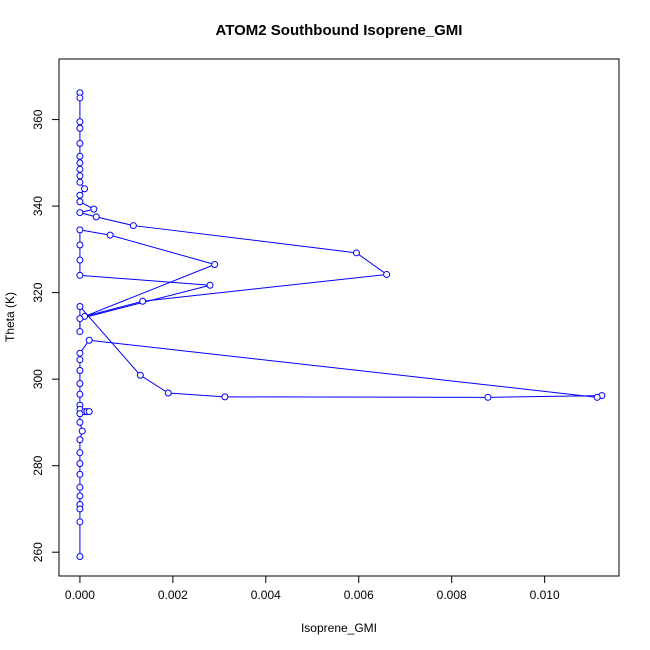 The height and width of the screenshot is (650, 650). Describe the element at coordinates (38, 292) in the screenshot. I see `y-tick-label: 320` at that location.